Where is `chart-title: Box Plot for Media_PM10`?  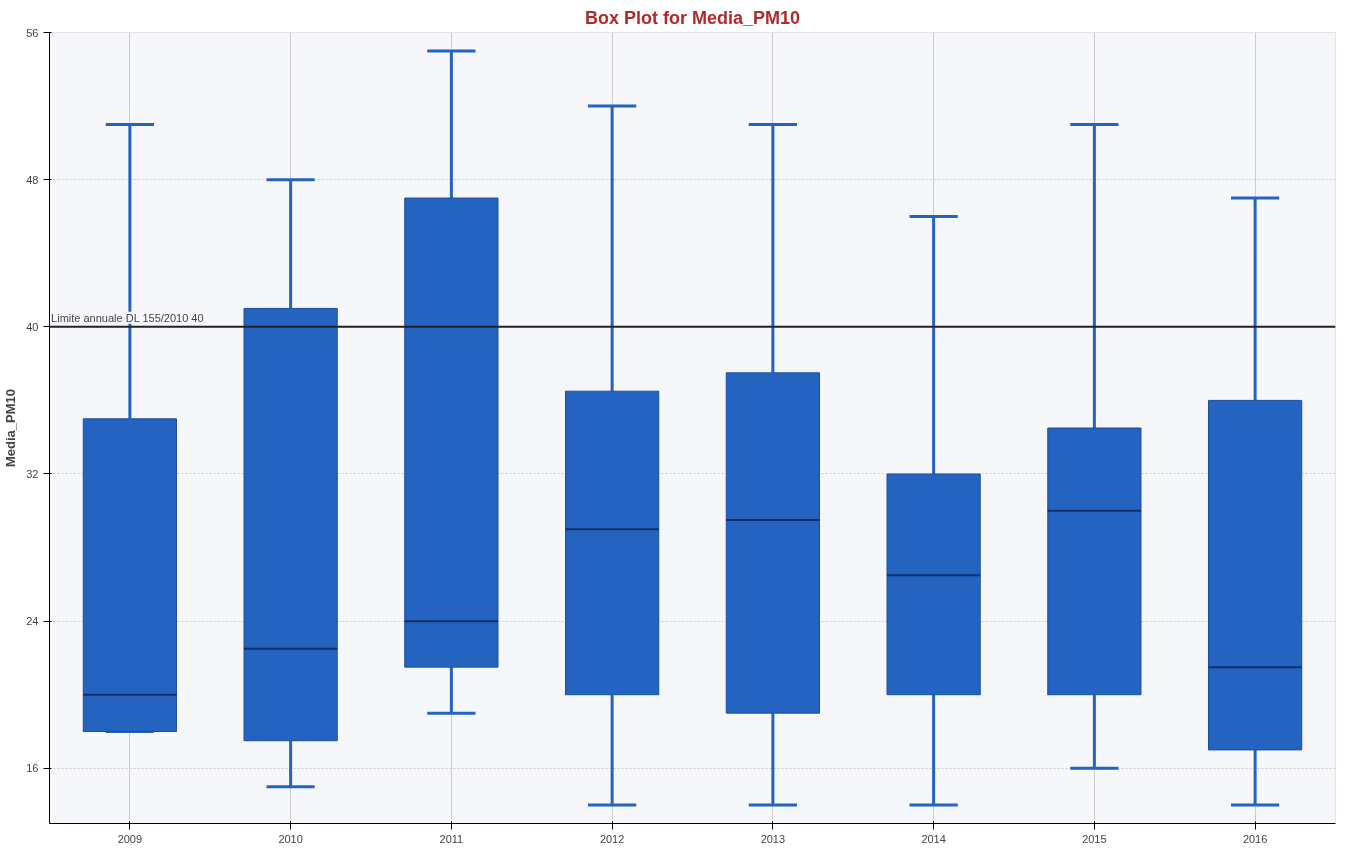 chart-title: Box Plot for Media_PM10 is located at coordinates (692, 17).